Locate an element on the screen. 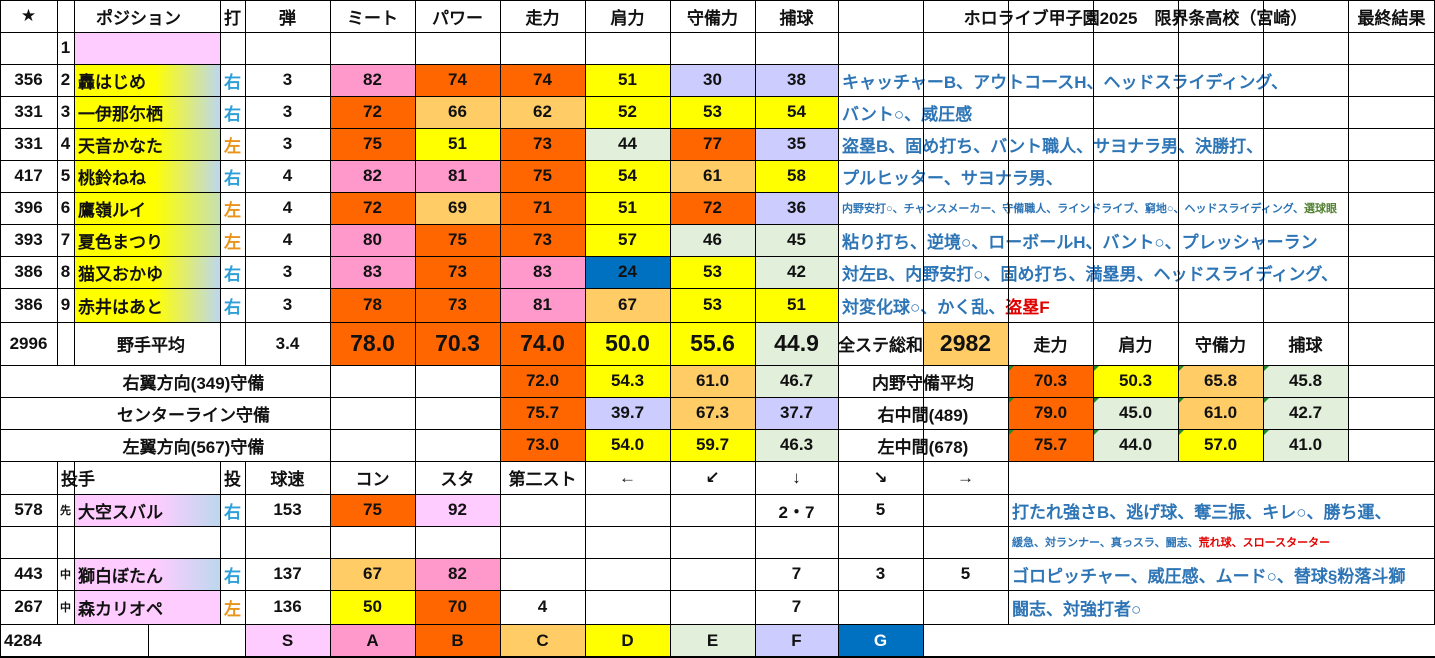  batter-meet: 72 is located at coordinates (372, 208).